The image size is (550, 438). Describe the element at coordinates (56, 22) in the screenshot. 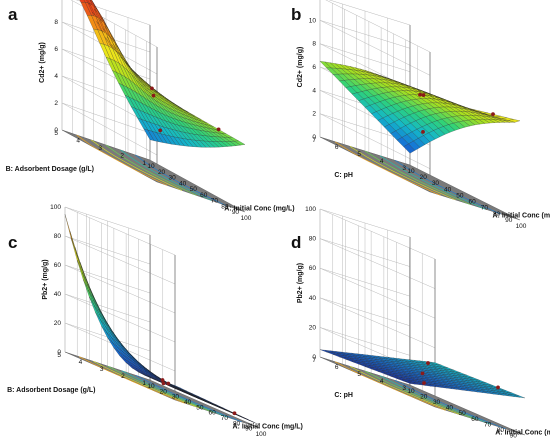

I see `z-tick-label: 8` at that location.